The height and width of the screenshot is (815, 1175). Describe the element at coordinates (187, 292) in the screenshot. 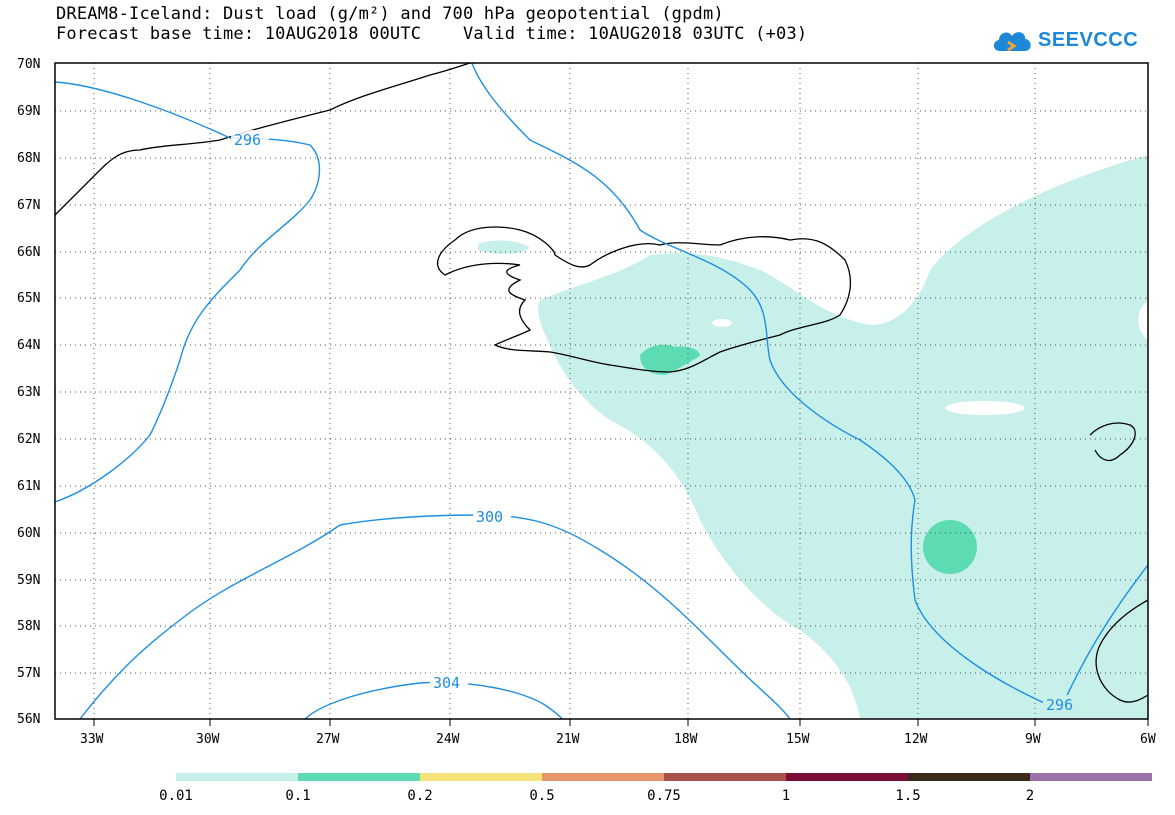

I see `contour-296-west` at that location.